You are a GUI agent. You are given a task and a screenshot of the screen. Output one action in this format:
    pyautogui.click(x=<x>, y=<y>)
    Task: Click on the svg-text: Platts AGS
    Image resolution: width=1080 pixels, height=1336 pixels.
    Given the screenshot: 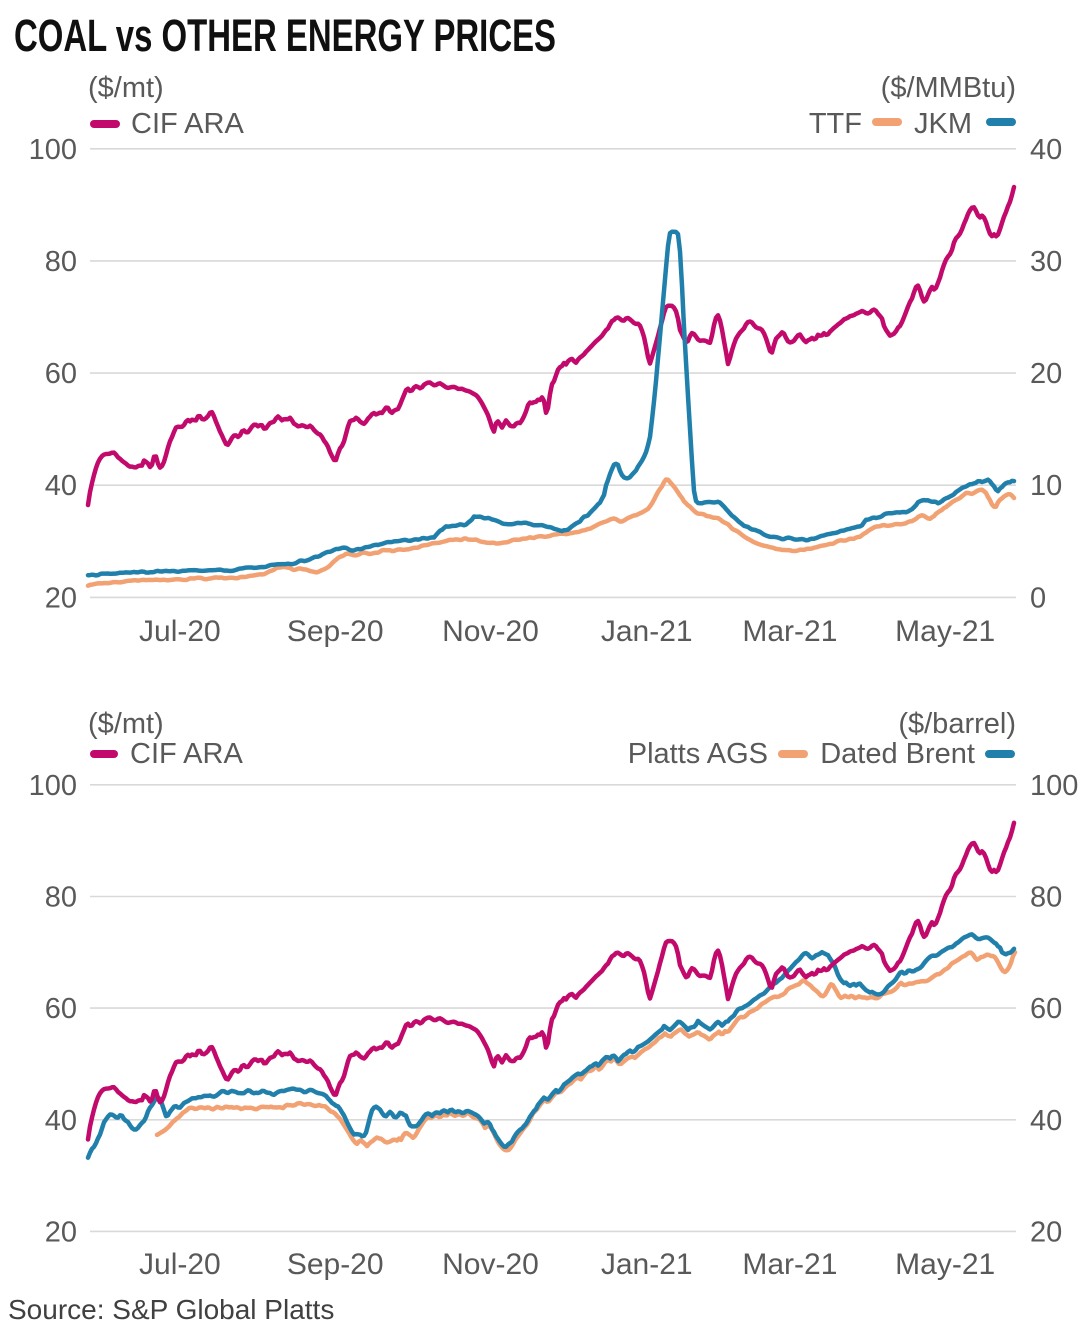 What is the action you would take?
    pyautogui.click(x=698, y=754)
    